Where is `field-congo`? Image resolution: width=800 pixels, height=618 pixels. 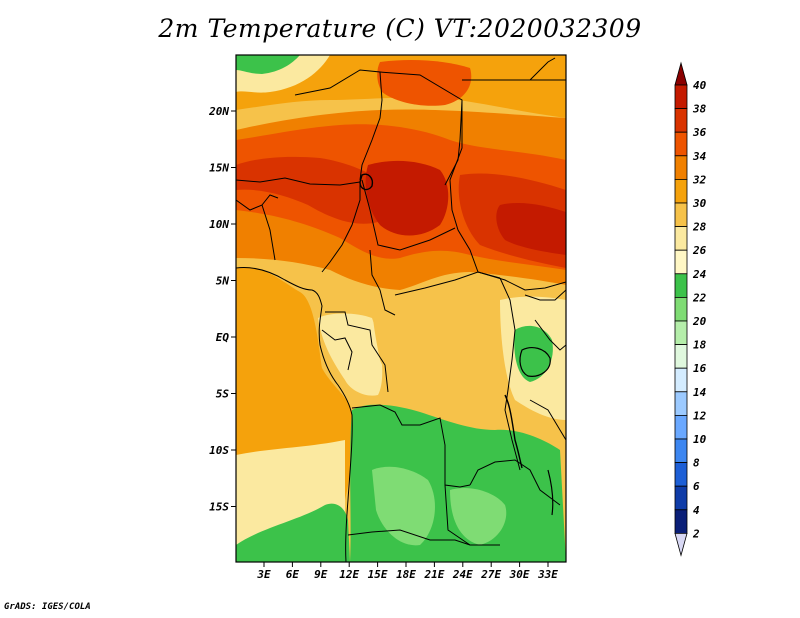
field-congo is located at coordinates (441, 344).